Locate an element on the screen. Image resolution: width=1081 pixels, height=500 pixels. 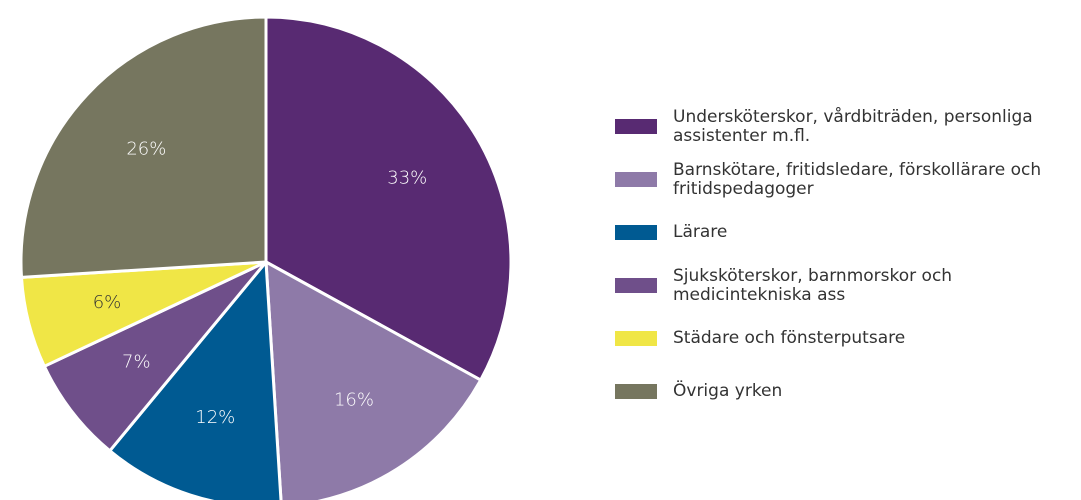
slice-label: 7% is located at coordinates (136, 362).